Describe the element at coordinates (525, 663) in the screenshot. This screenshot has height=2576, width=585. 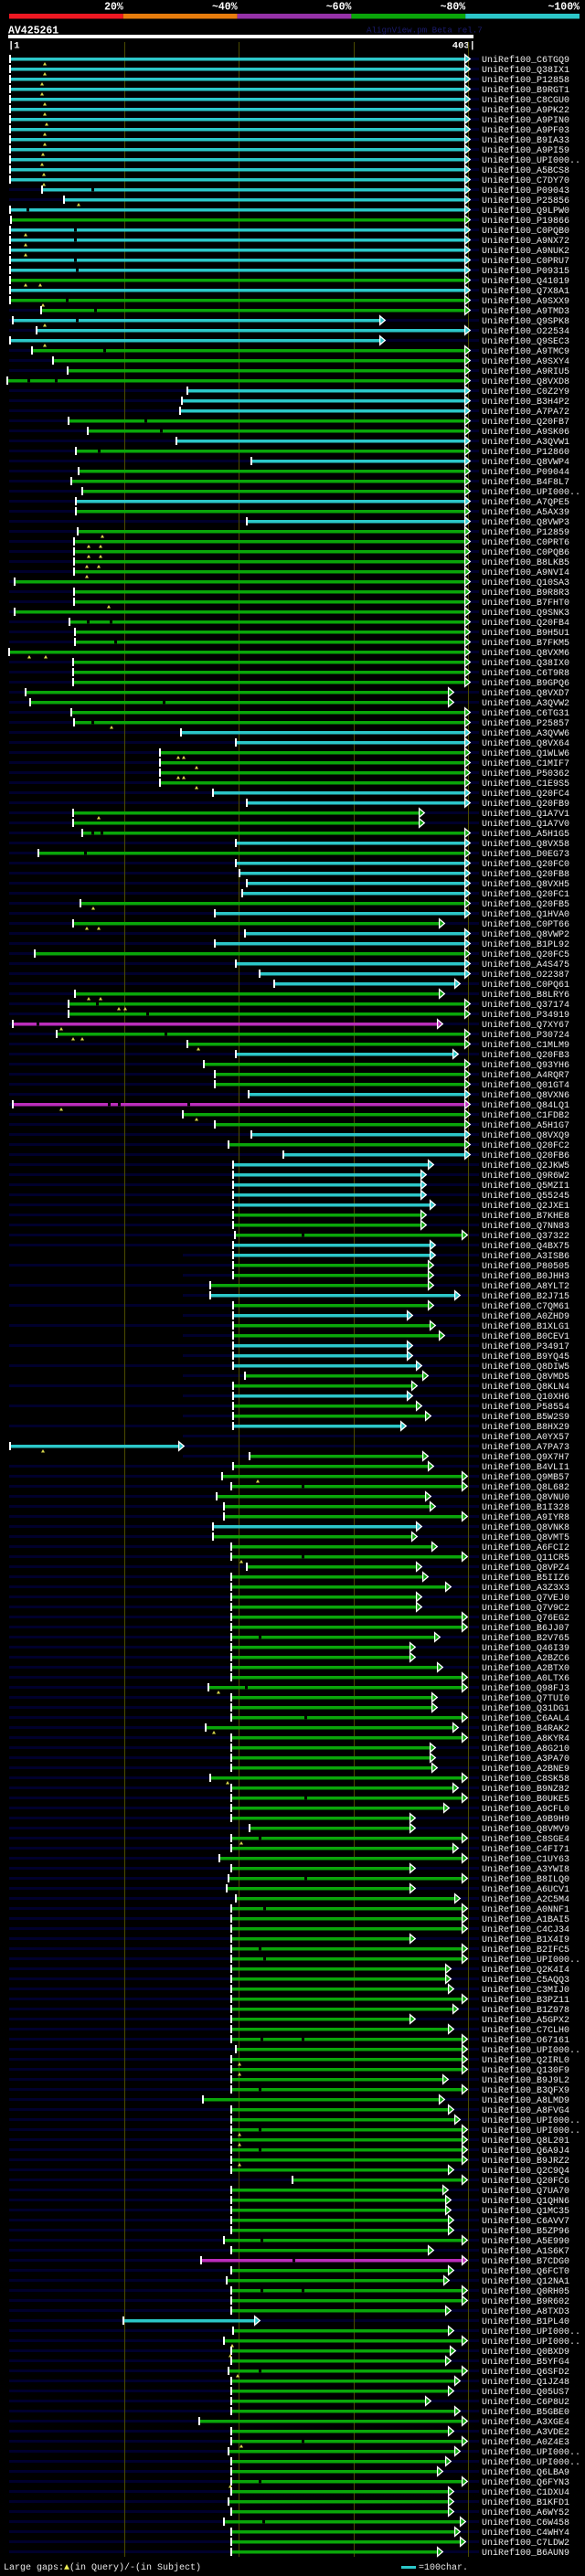
I see `svg-text: UniRef100_Q38IX0` at that location.